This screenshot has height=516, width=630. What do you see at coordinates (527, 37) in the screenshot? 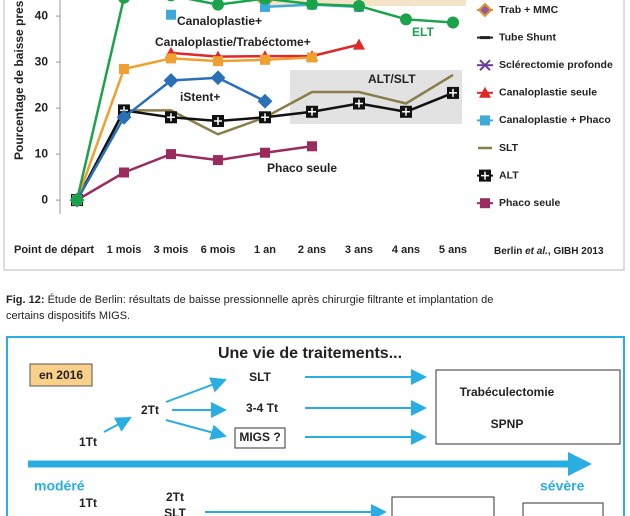
I see `legend-label: Tube Shunt` at bounding box center [527, 37].